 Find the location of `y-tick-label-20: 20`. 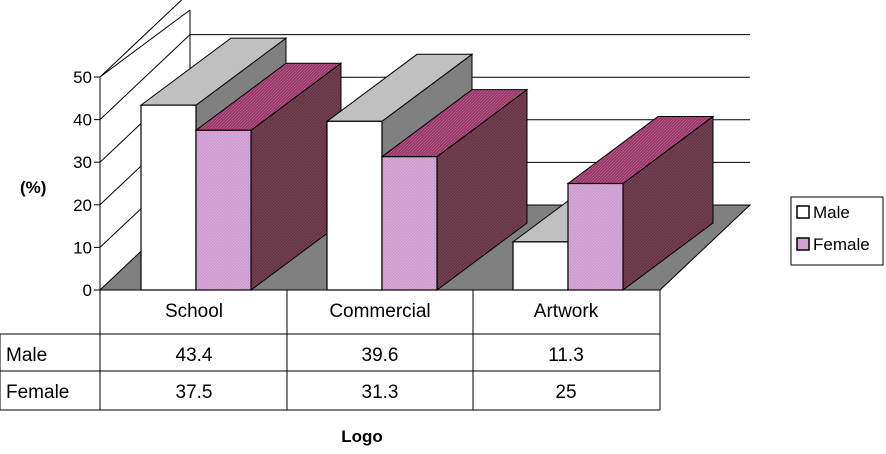

y-tick-label-20: 20 is located at coordinates (82, 205).